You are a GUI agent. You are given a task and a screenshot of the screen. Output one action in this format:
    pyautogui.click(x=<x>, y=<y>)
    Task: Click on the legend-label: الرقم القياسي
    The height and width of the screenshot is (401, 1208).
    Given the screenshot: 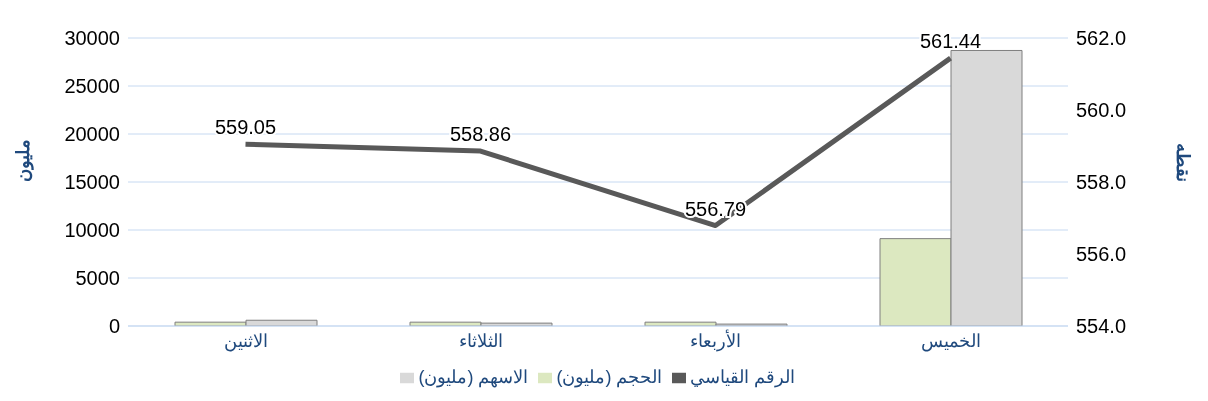 What is the action you would take?
    pyautogui.click(x=743, y=377)
    